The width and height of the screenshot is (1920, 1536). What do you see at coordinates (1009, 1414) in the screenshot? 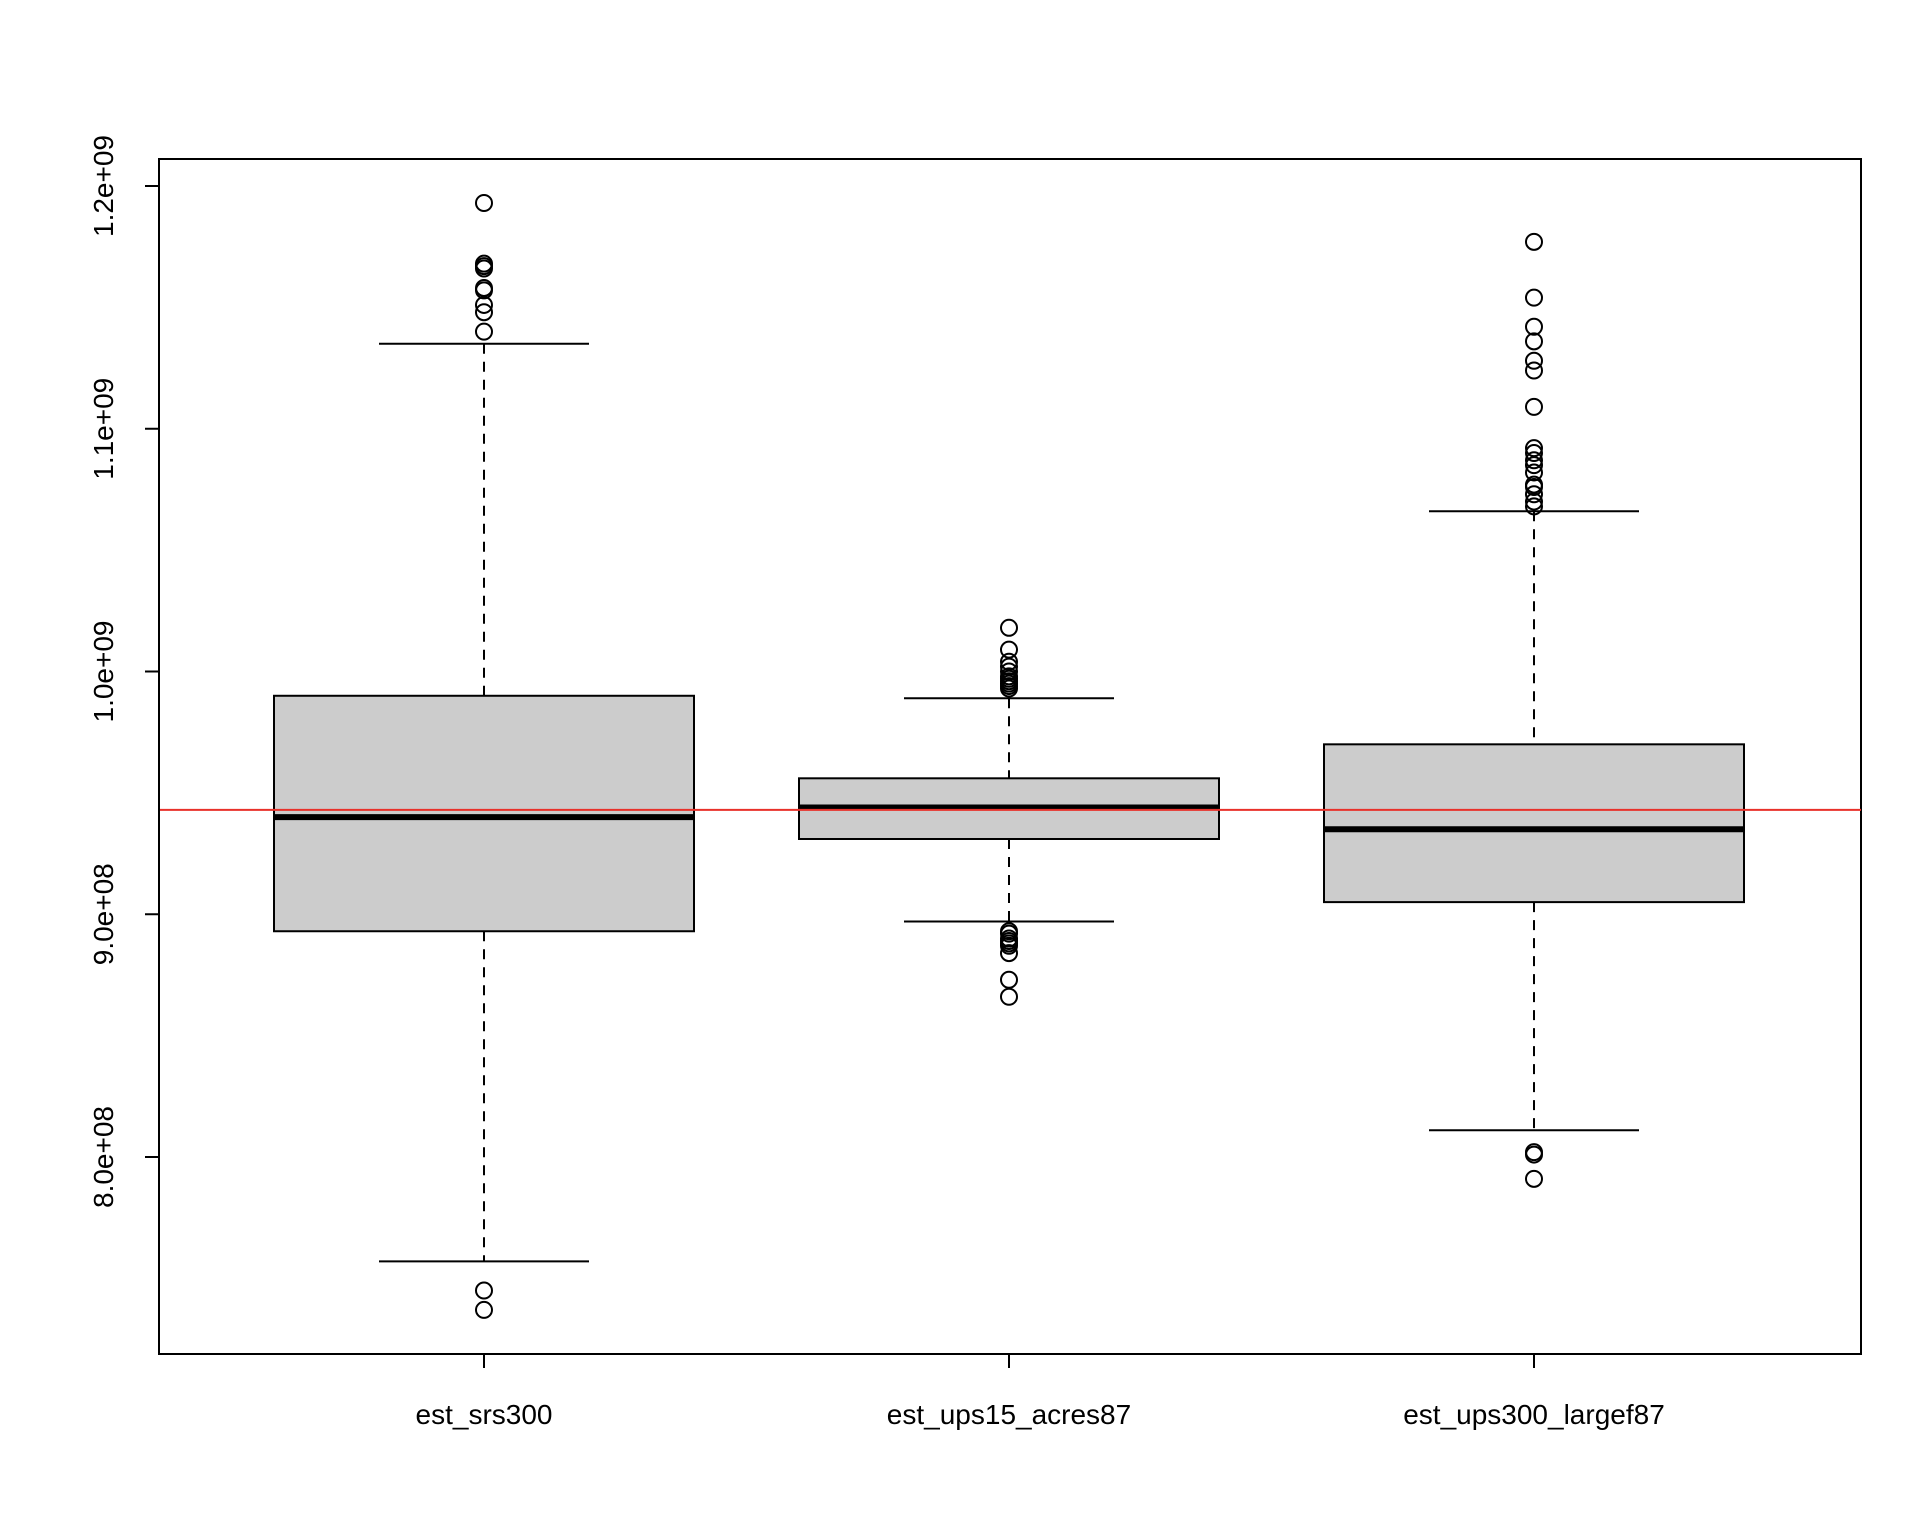
I see `x-tick-label: est_ups15_acres87` at bounding box center [1009, 1414].